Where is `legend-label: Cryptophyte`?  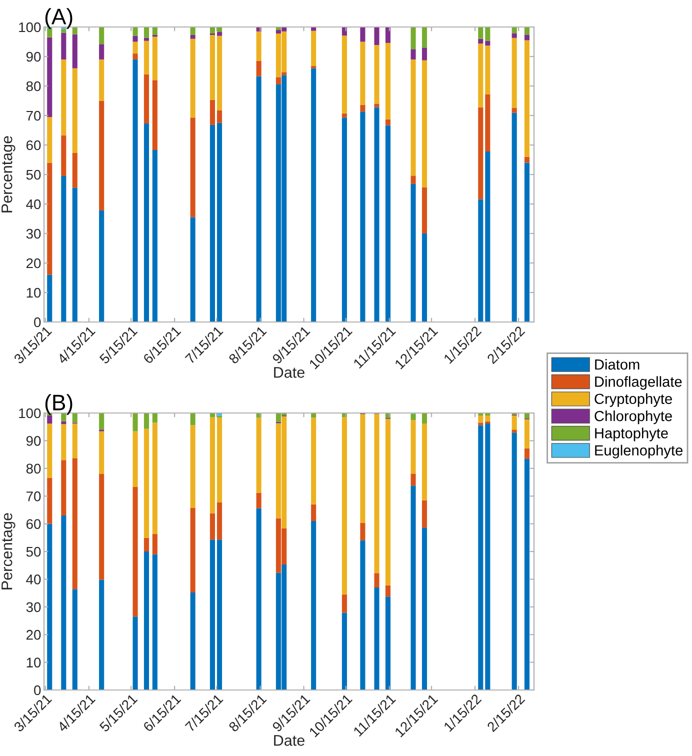
legend-label: Cryptophyte is located at coordinates (633, 400).